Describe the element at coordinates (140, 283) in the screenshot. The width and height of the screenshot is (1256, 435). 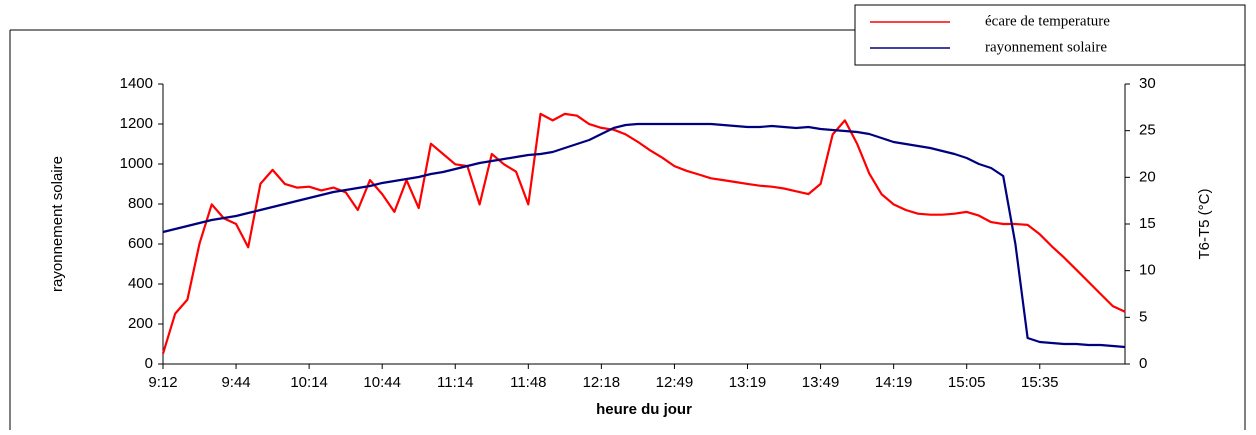
I see `y-tick-label: 400` at that location.